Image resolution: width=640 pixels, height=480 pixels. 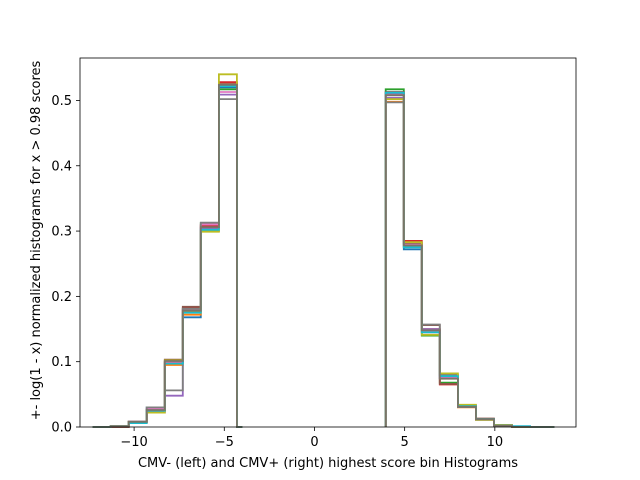 I want to click on x-axis: −10 −5 0 5 10, so click(x=311, y=438).